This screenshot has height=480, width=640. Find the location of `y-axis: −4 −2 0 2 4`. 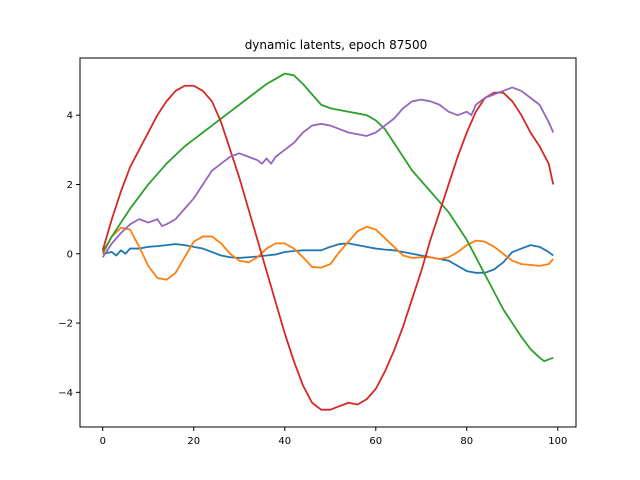

y-axis: −4 −2 0 2 4 is located at coordinates (69, 255).